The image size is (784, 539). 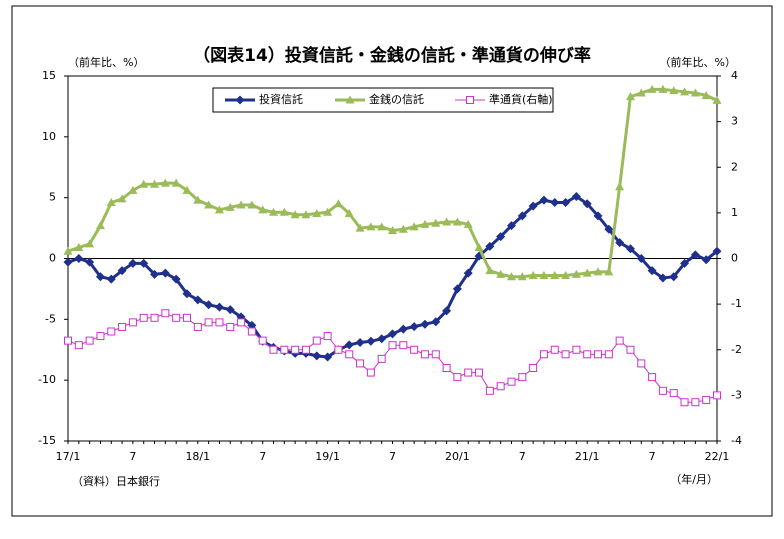 What do you see at coordinates (736, 303) in the screenshot?
I see `y2-tick-label: -1` at bounding box center [736, 303].